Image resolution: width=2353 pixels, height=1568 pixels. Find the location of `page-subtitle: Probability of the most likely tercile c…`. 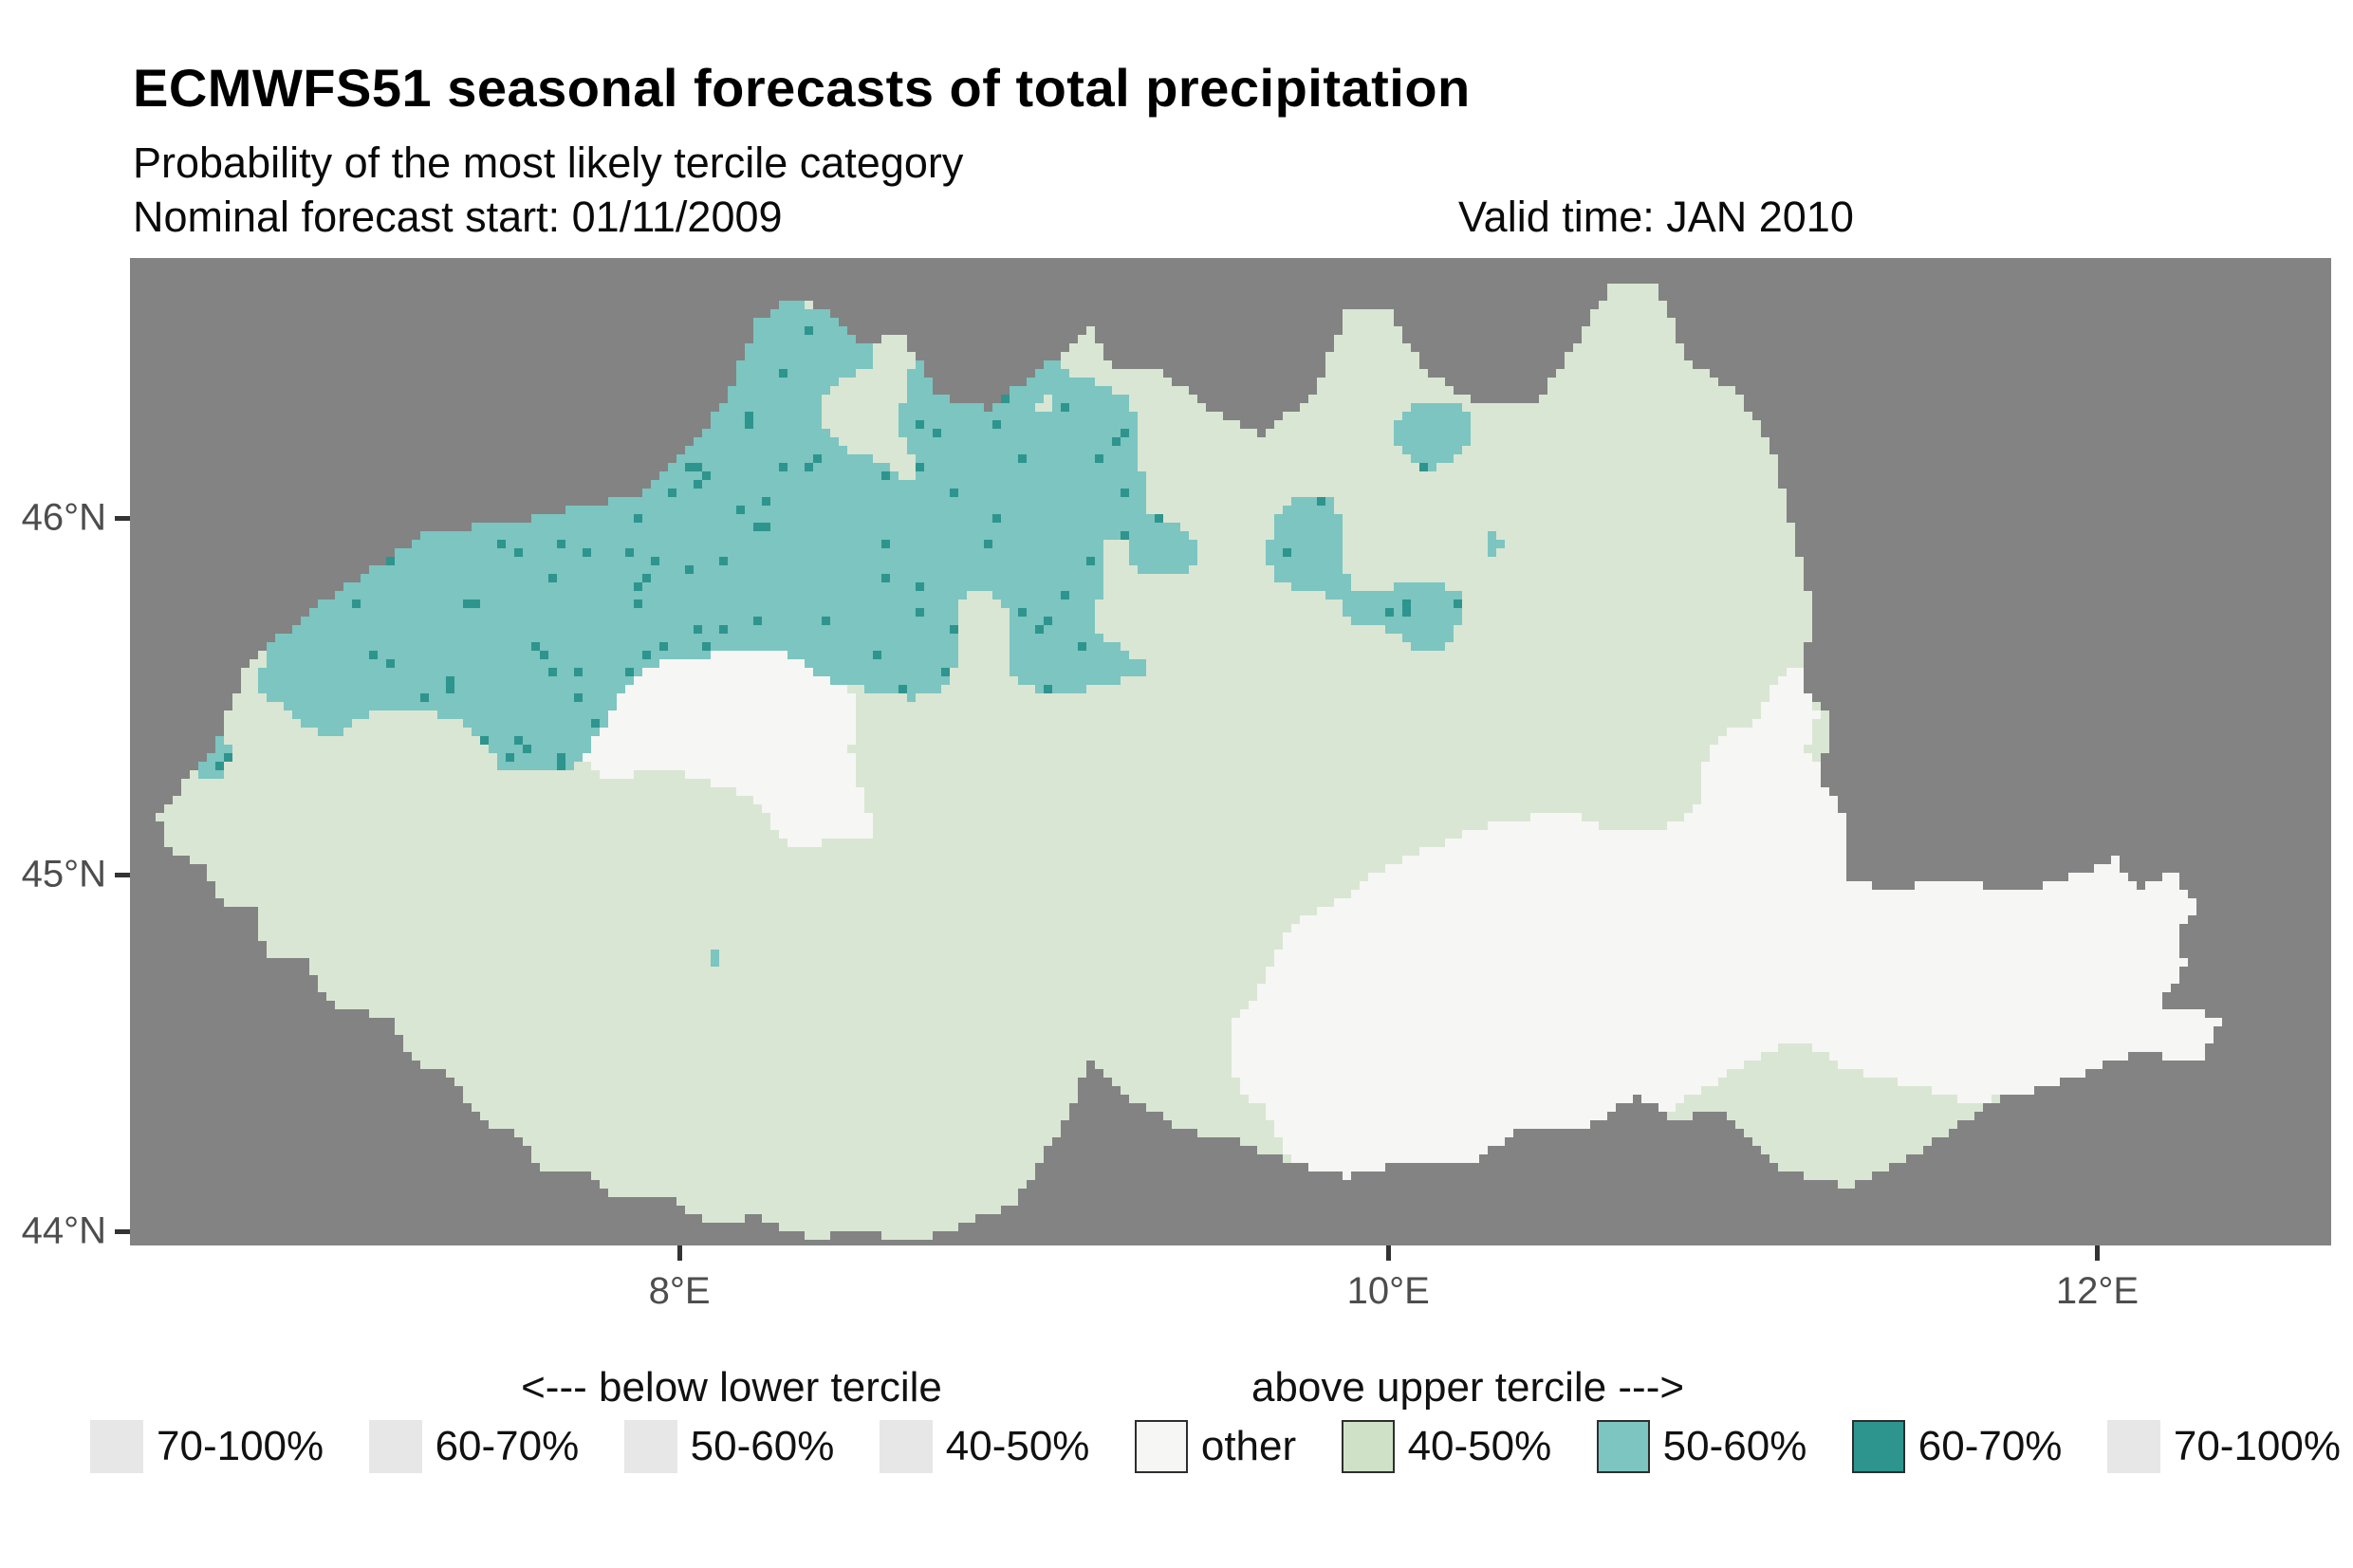

page-subtitle: Probability of the most likely tercile c… is located at coordinates (548, 163).